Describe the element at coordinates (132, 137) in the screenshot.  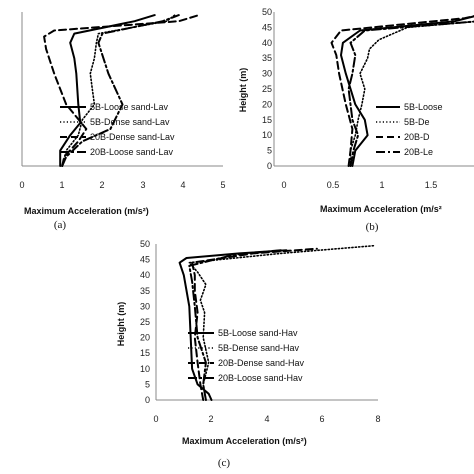
I see `legend-entry-label: 20B-Dense sand-Lav` at that location.